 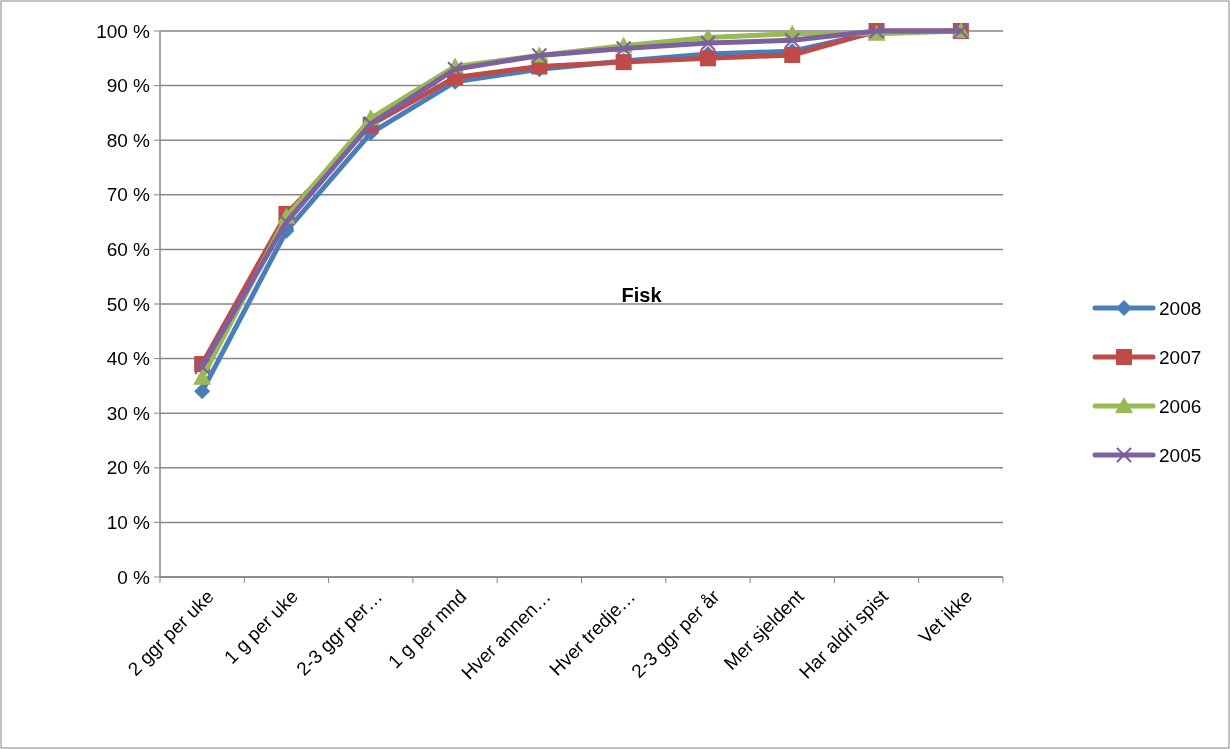 What do you see at coordinates (642, 295) in the screenshot?
I see `text: Fisk` at bounding box center [642, 295].